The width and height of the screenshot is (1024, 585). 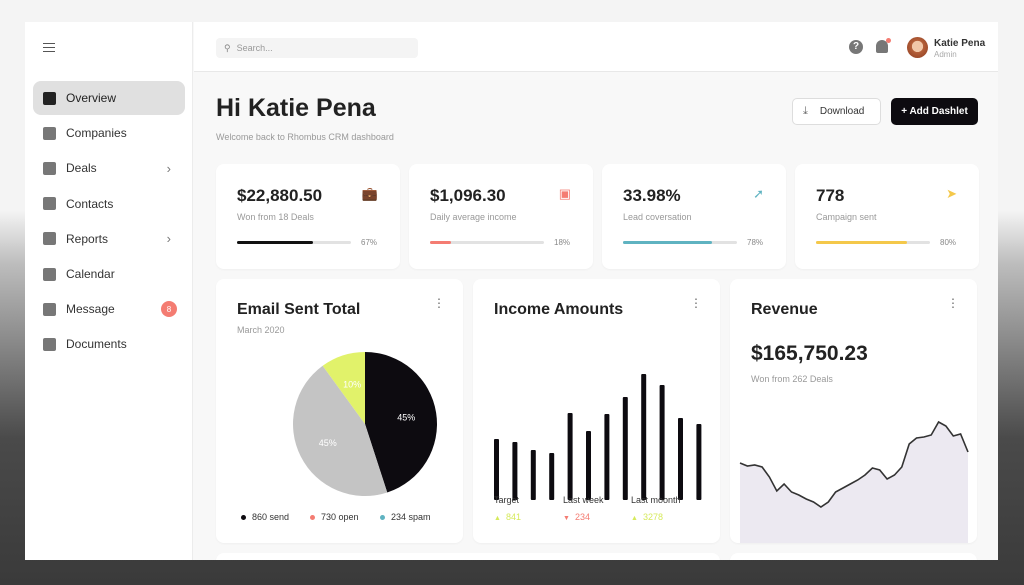 What do you see at coordinates (694, 216) in the screenshot?
I see `stat-card: 33.98% ➚ Lead coversation 78%` at bounding box center [694, 216].